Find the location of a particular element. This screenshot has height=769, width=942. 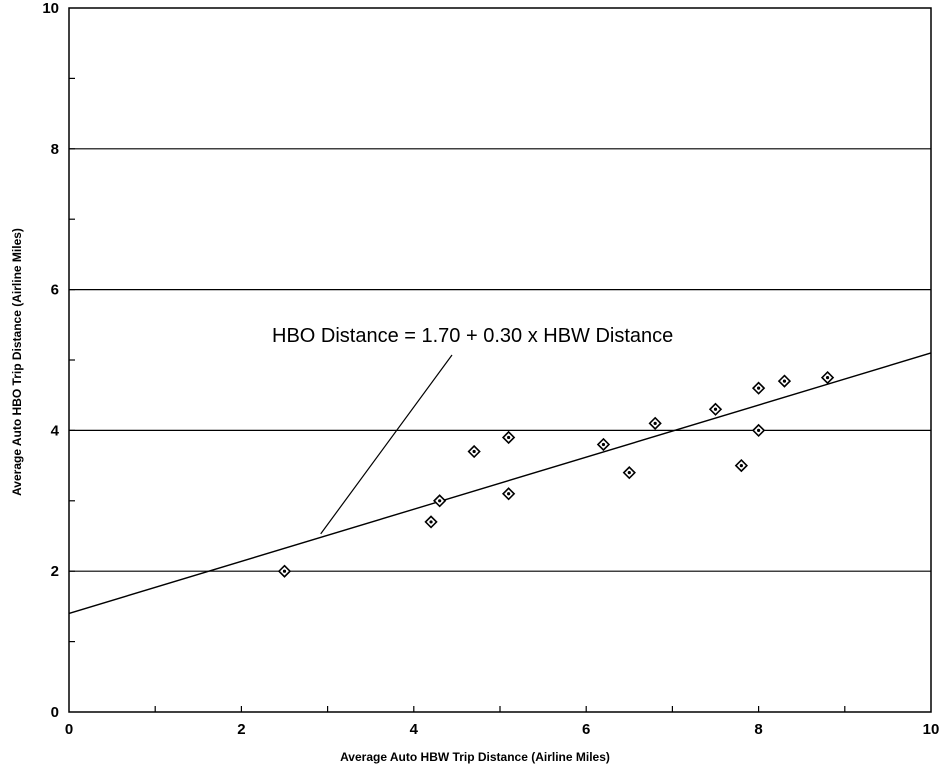

x-tick-label-10: 10 is located at coordinates (931, 729).